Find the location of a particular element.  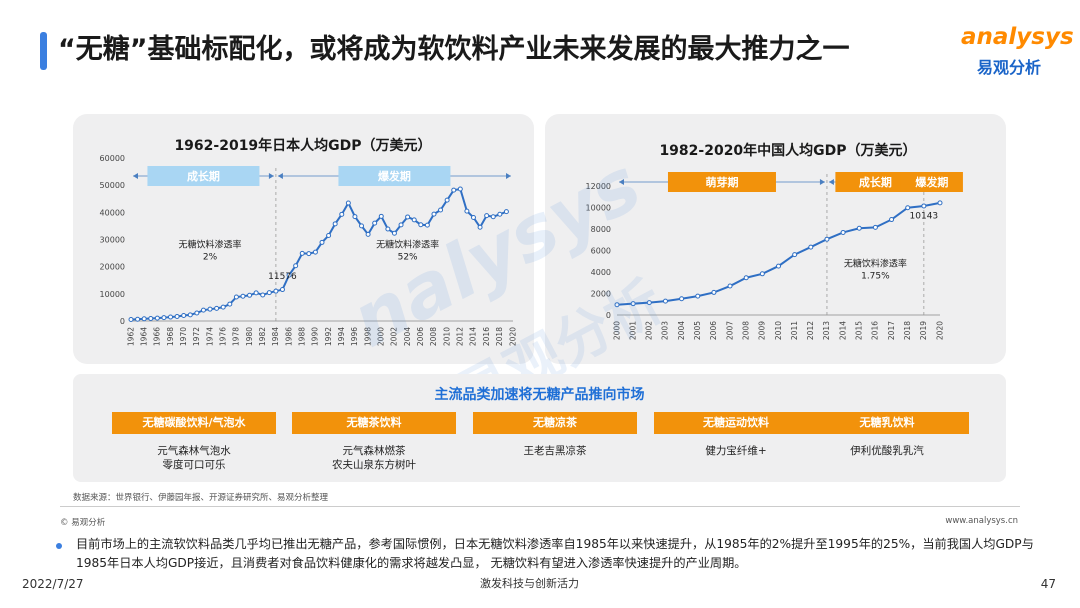

x-tick-label: 2013 is located at coordinates (826, 330).